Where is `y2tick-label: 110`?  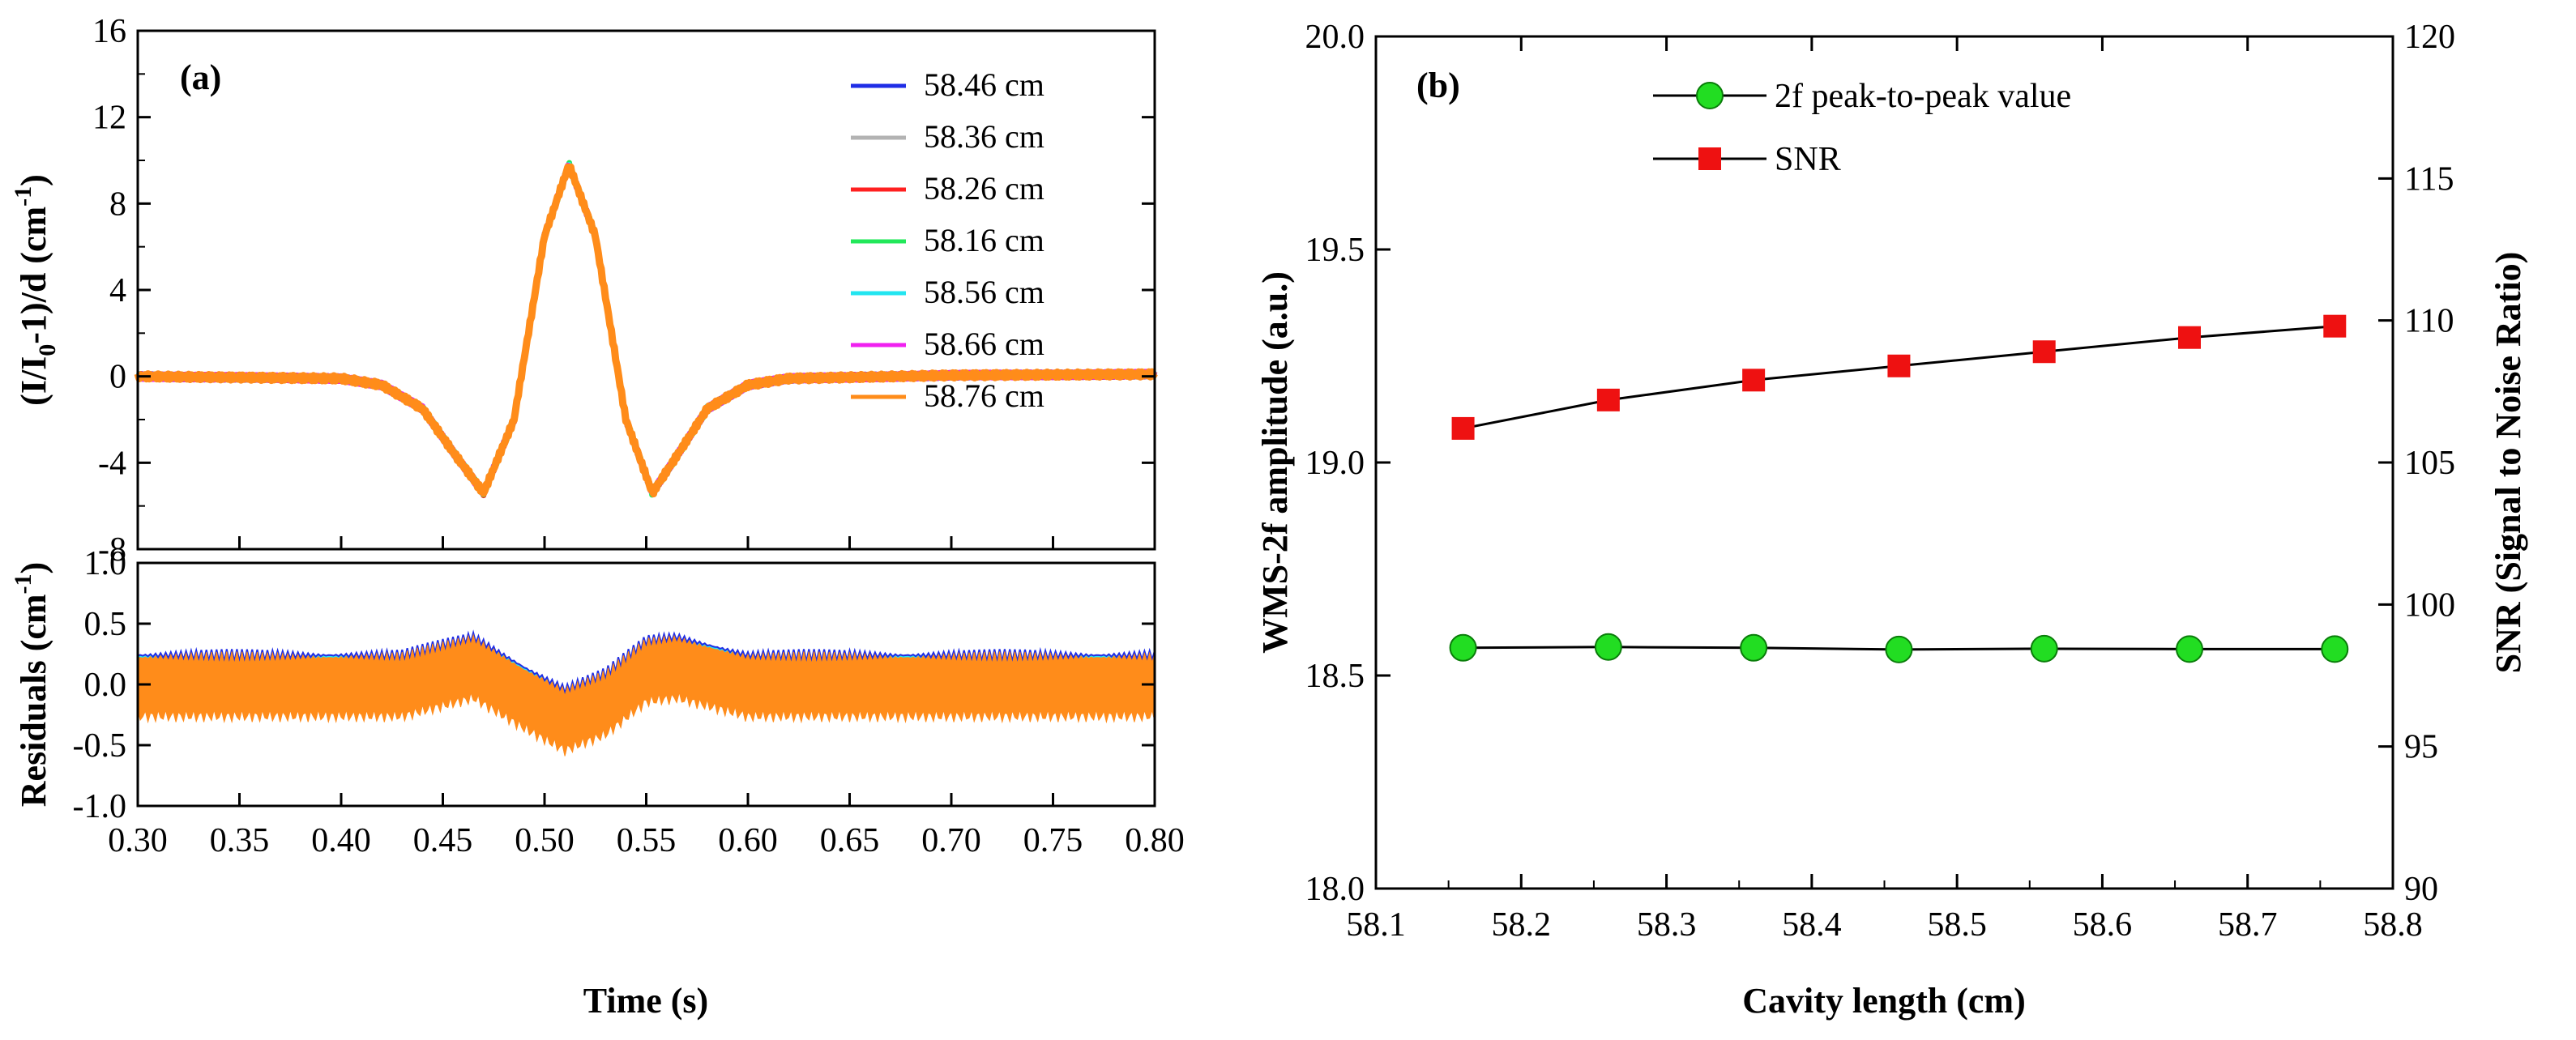 y2tick-label: 110 is located at coordinates (2429, 321).